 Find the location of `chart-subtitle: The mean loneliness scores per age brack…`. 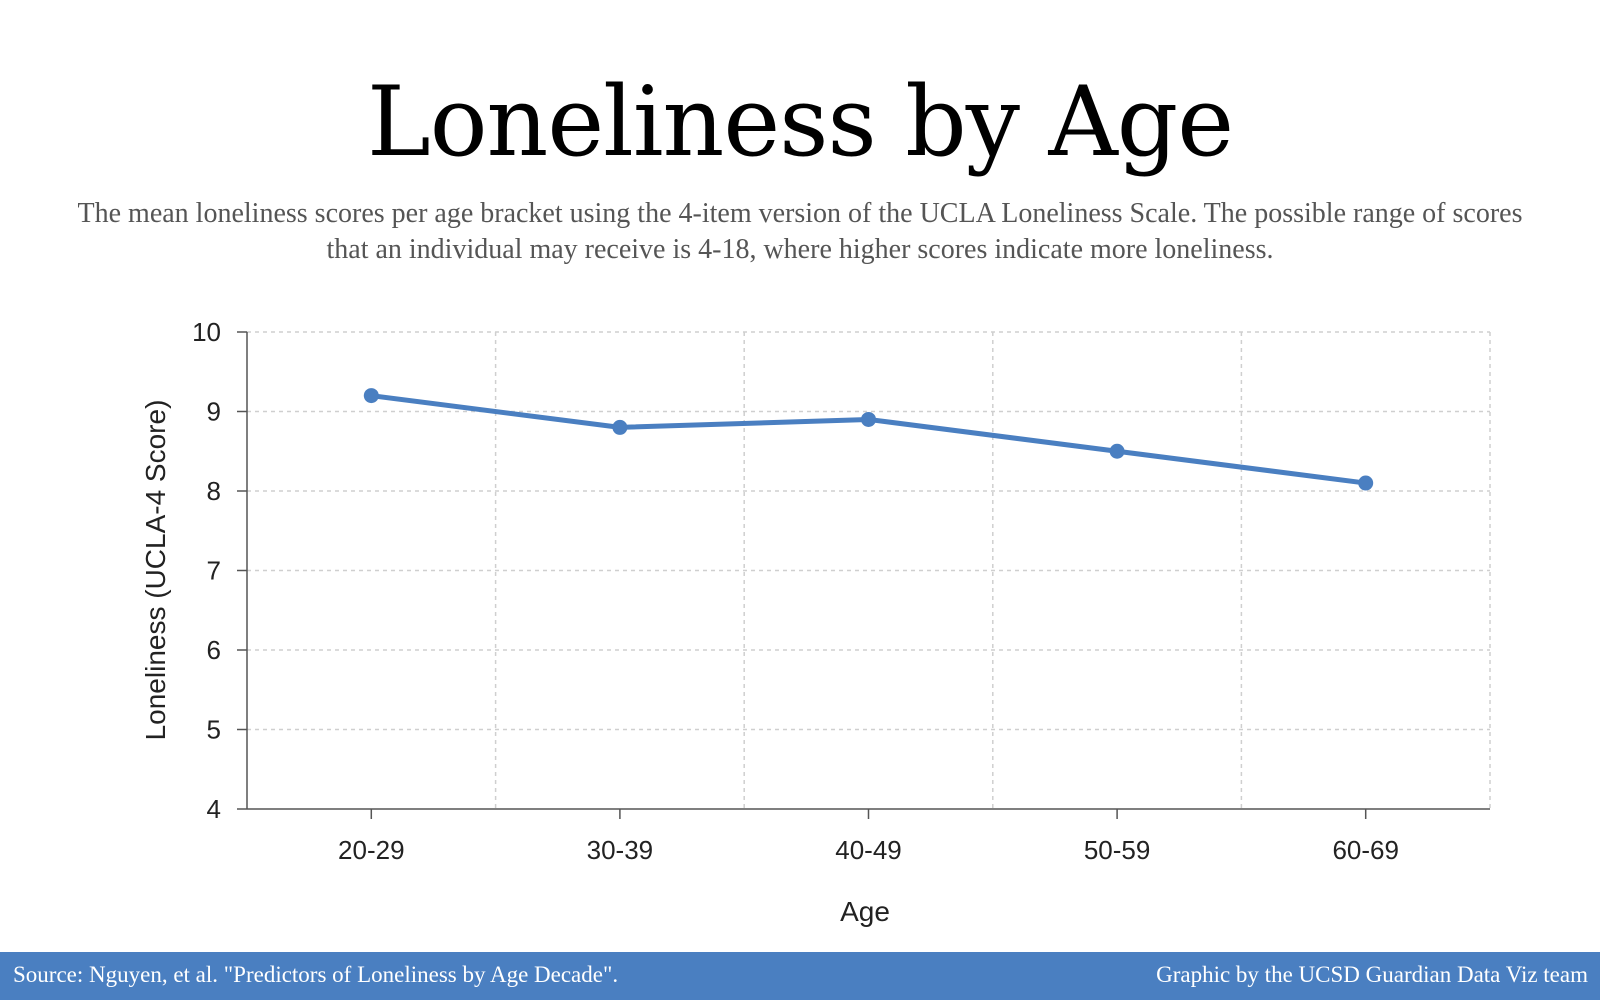

chart-subtitle: The mean loneliness scores per age brack… is located at coordinates (800, 231).